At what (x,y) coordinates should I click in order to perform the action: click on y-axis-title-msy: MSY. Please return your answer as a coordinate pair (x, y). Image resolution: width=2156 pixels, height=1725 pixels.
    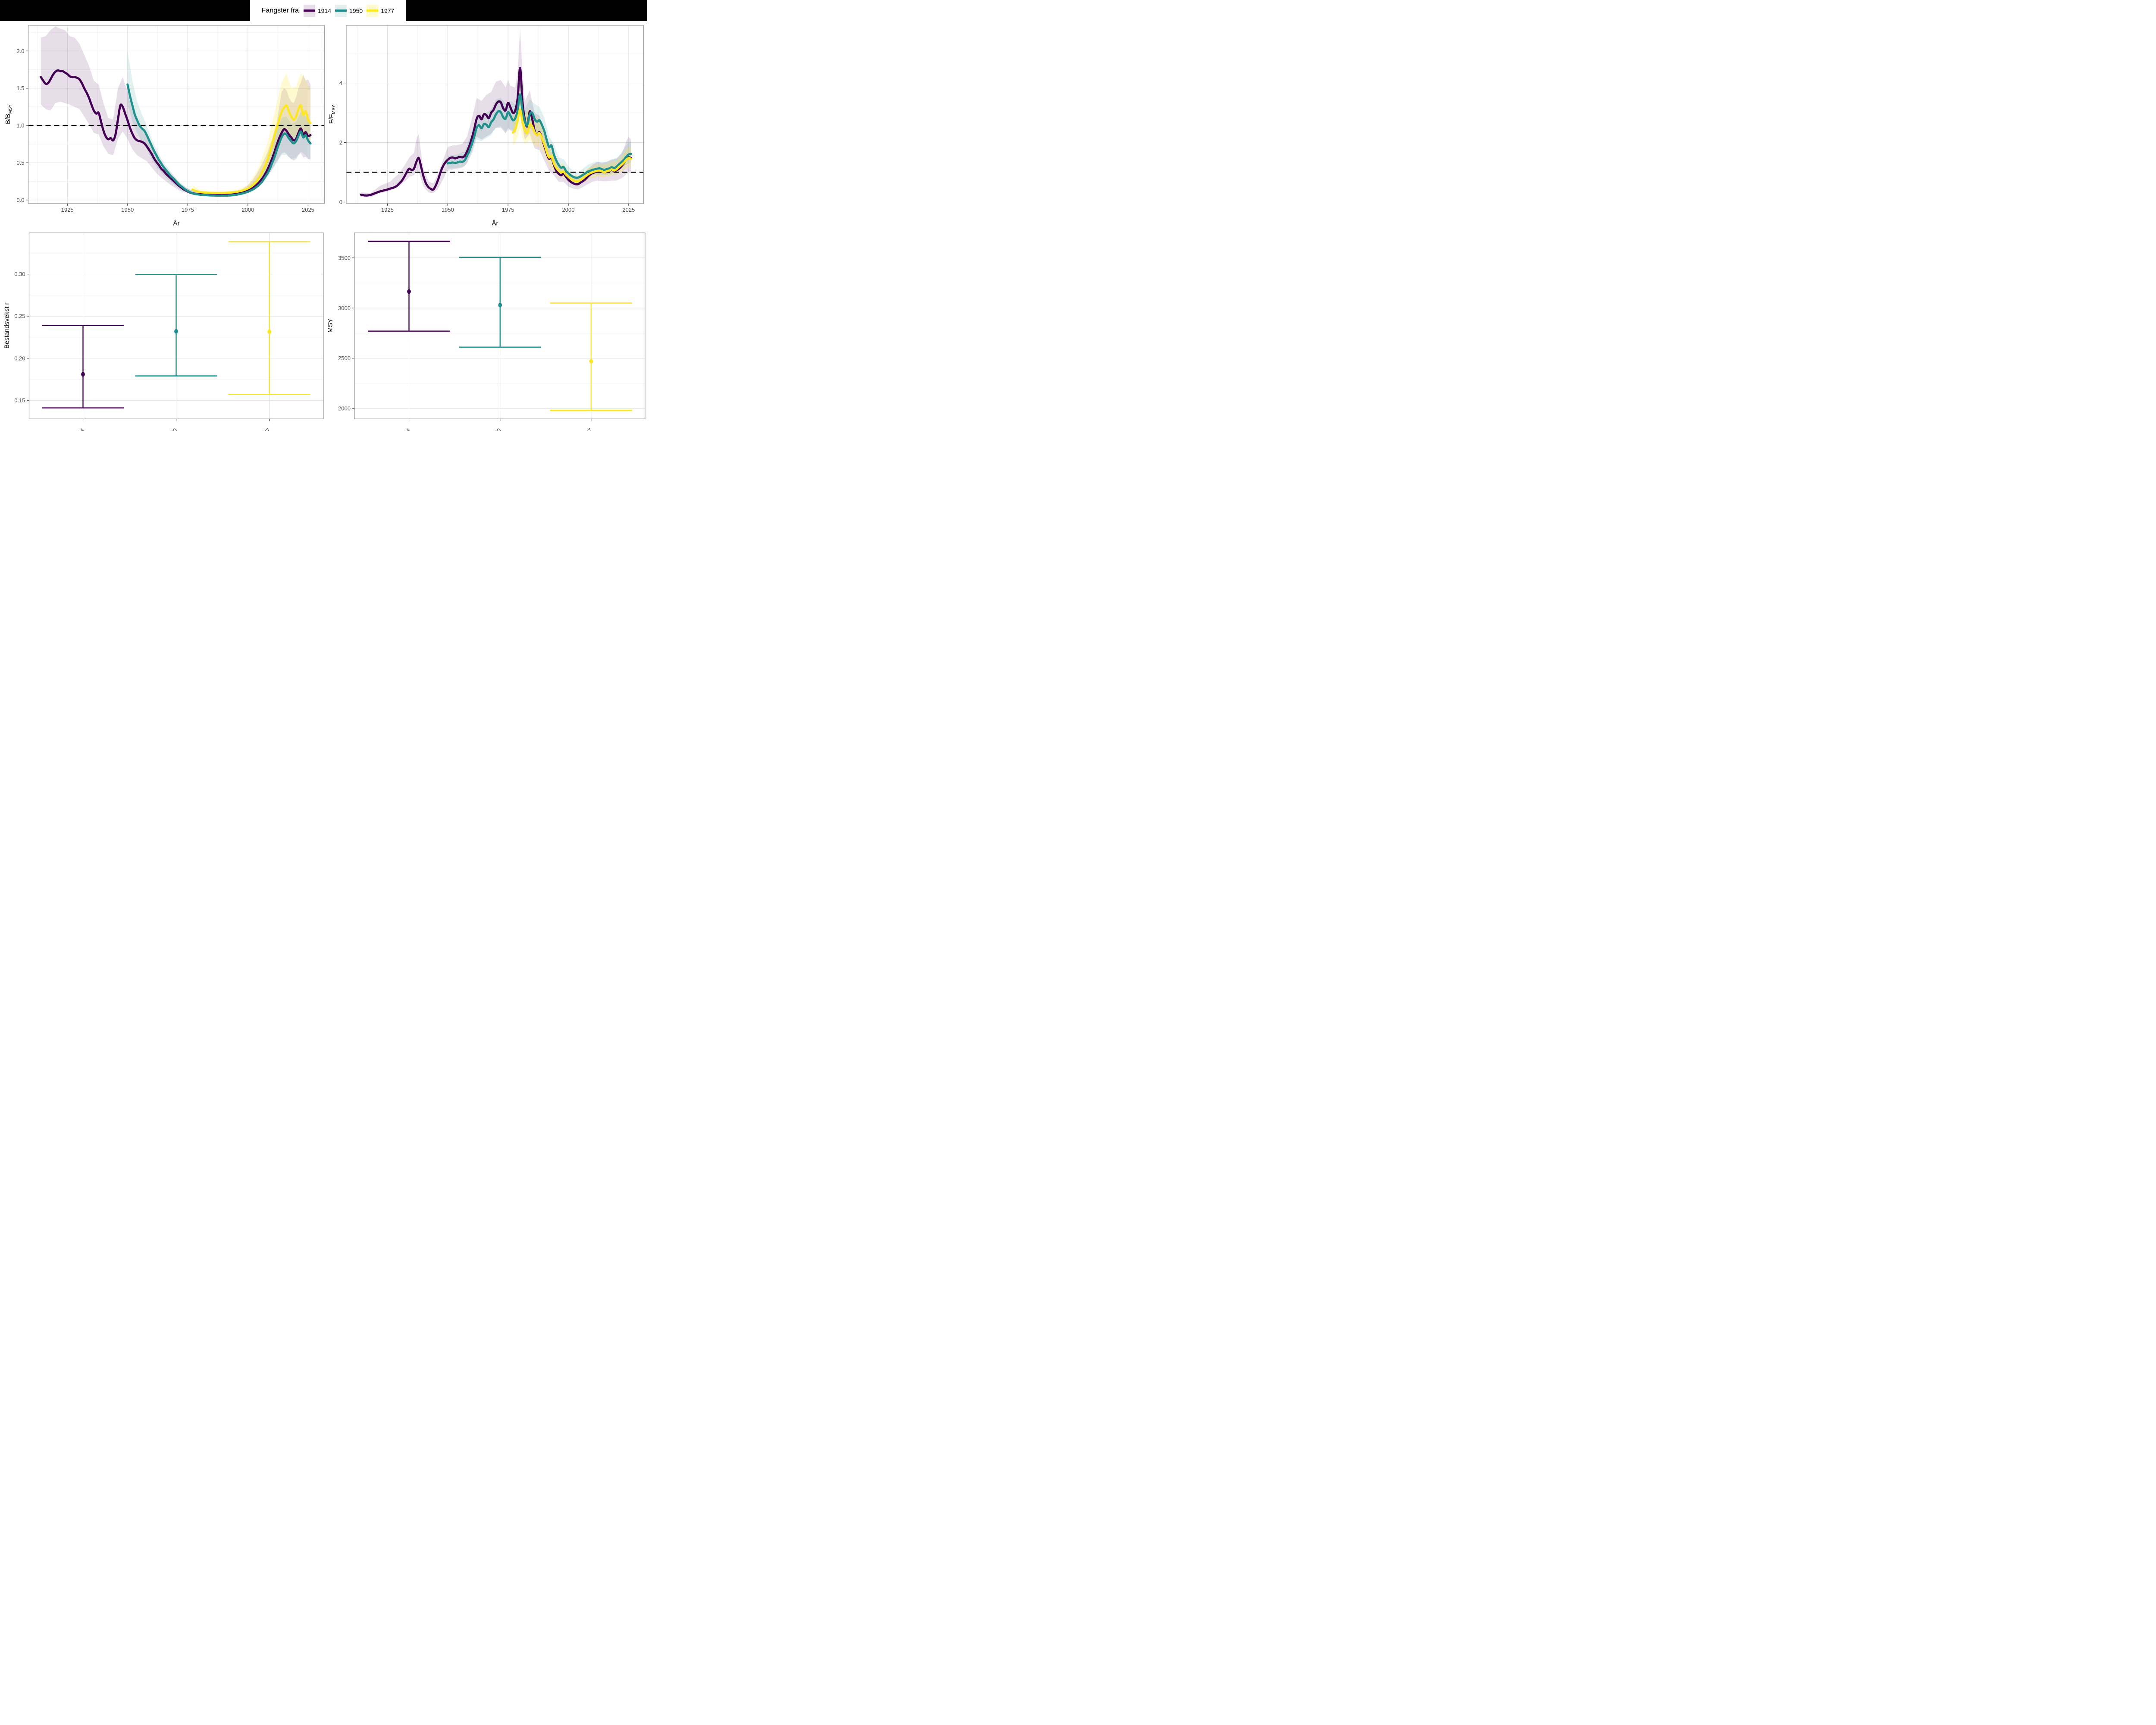
    Looking at the image, I should click on (330, 326).